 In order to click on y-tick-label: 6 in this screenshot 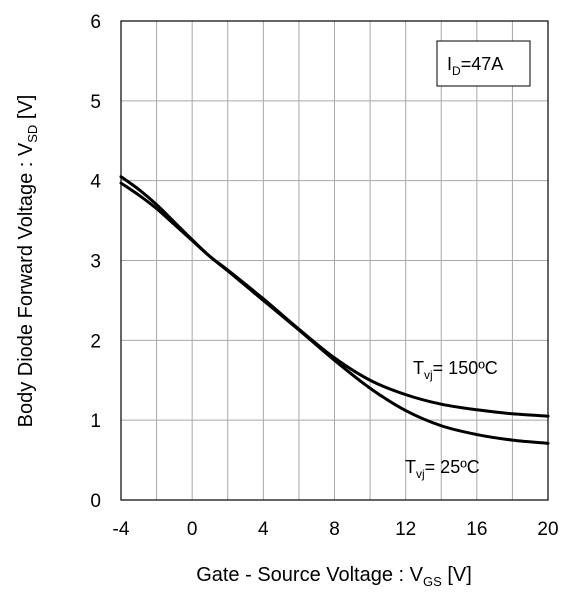, I will do `click(95, 22)`.